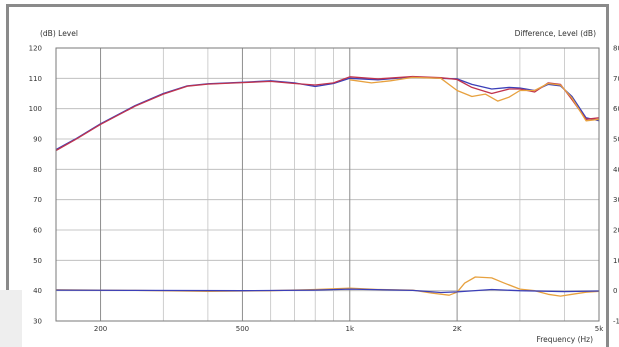 The width and height of the screenshot is (619, 347). What do you see at coordinates (616, 109) in the screenshot?
I see `right-tick-label: 60` at bounding box center [616, 109].